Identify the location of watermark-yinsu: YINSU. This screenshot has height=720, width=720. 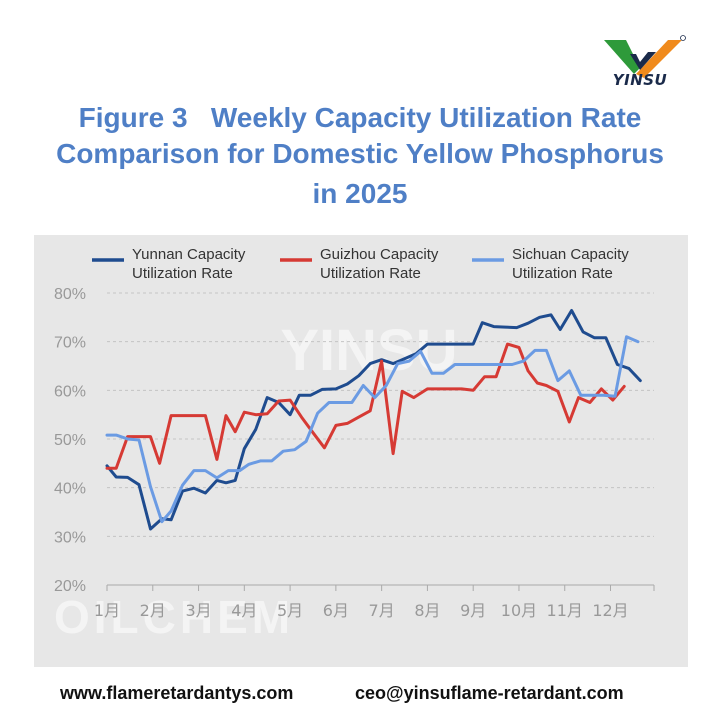
(368, 350).